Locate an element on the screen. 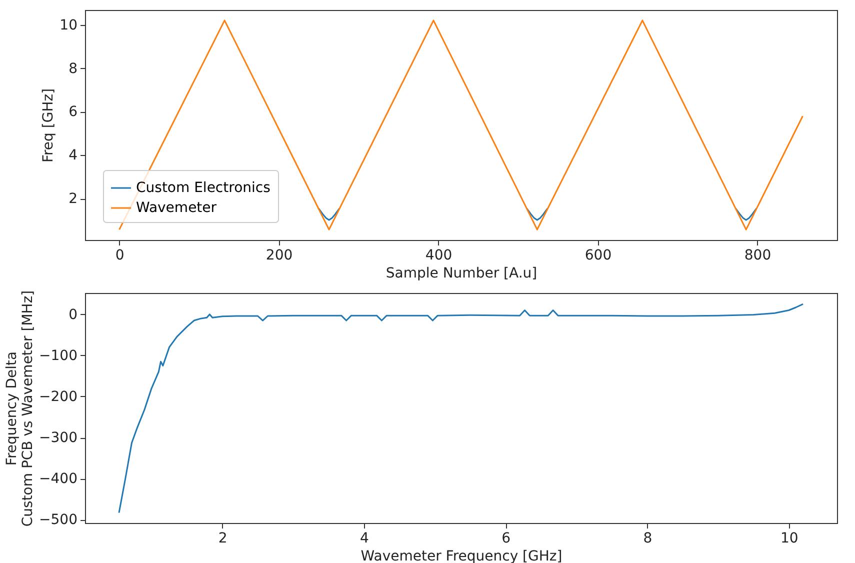 Image resolution: width=855 pixels, height=563 pixels. x-axis-title: Sample Number [A.u] is located at coordinates (462, 274).